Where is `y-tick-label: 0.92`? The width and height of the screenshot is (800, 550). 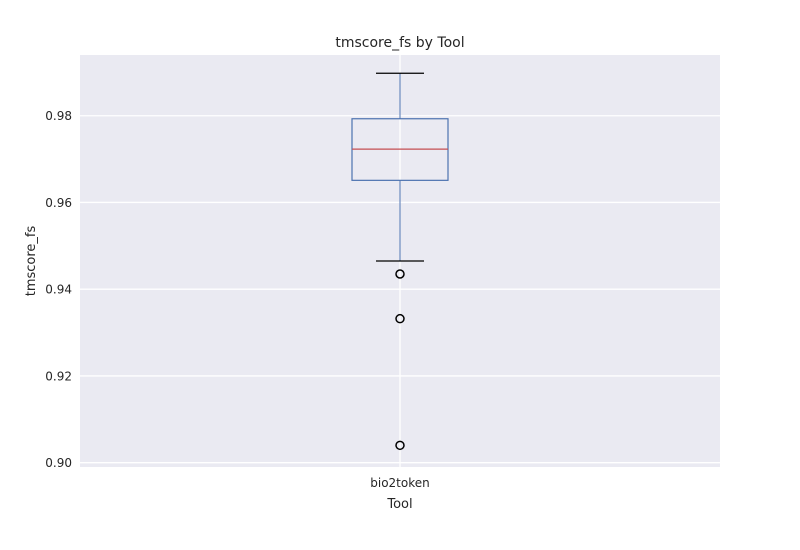
y-tick-label: 0.92 is located at coordinates (58, 376).